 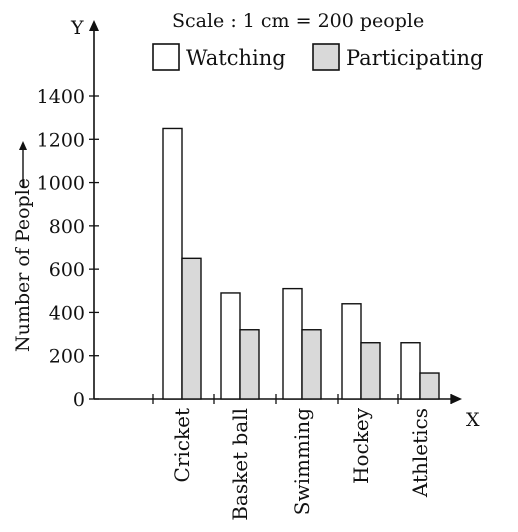 What do you see at coordinates (94, 25) in the screenshot?
I see `y-axis-arrowhead` at bounding box center [94, 25].